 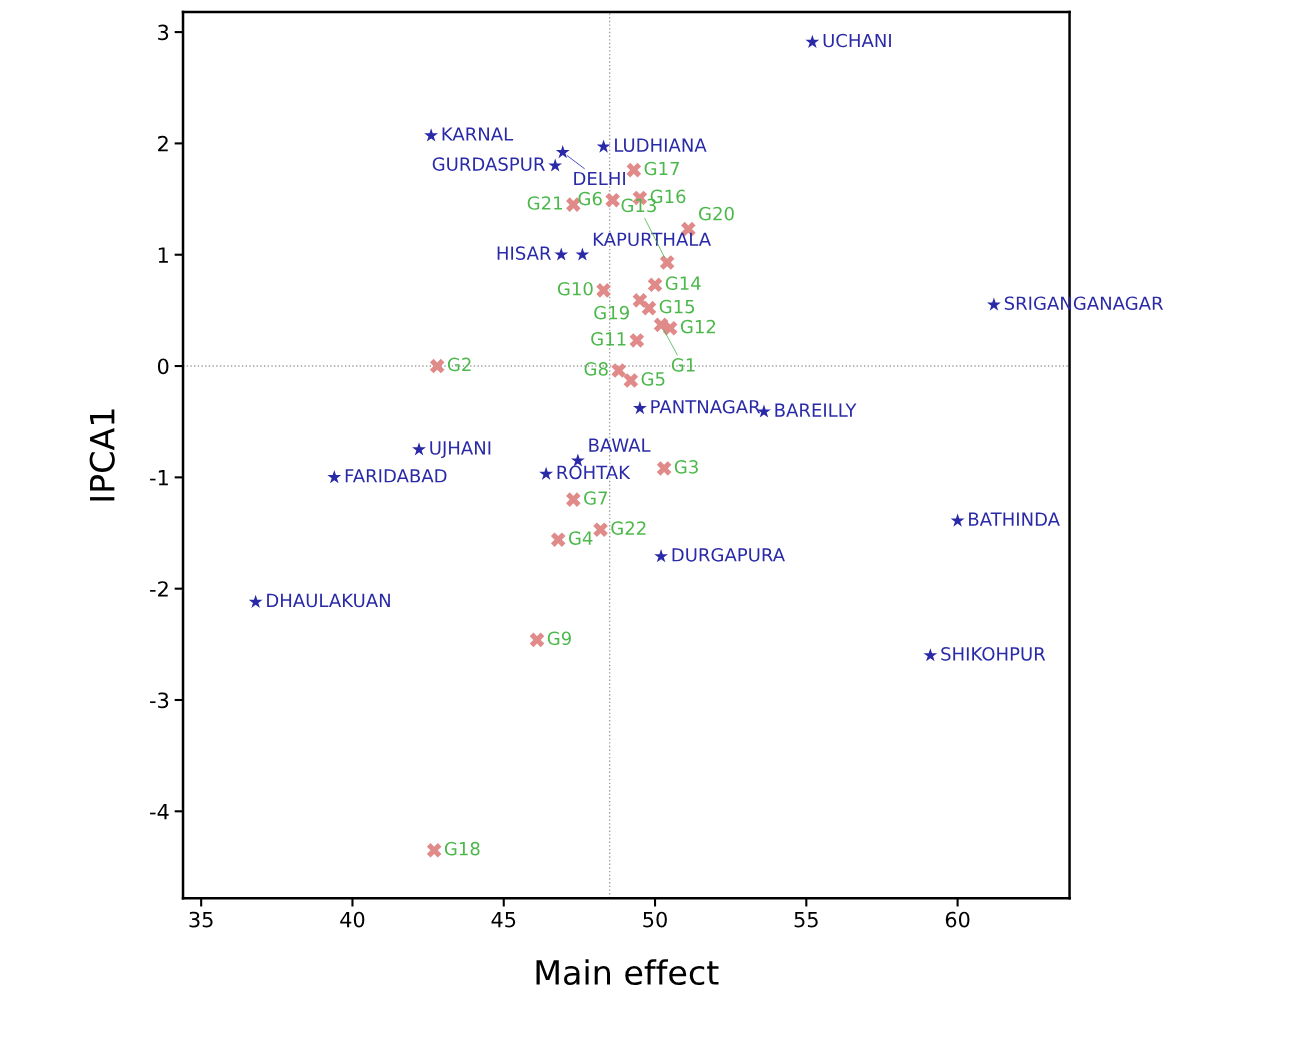 What do you see at coordinates (163, 366) in the screenshot?
I see `y-tick-label: 0` at bounding box center [163, 366].